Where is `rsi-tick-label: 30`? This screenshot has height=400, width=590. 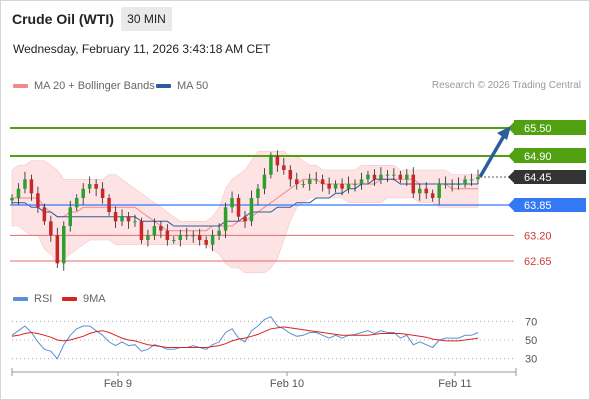
rsi-tick-label: 30 is located at coordinates (531, 360).